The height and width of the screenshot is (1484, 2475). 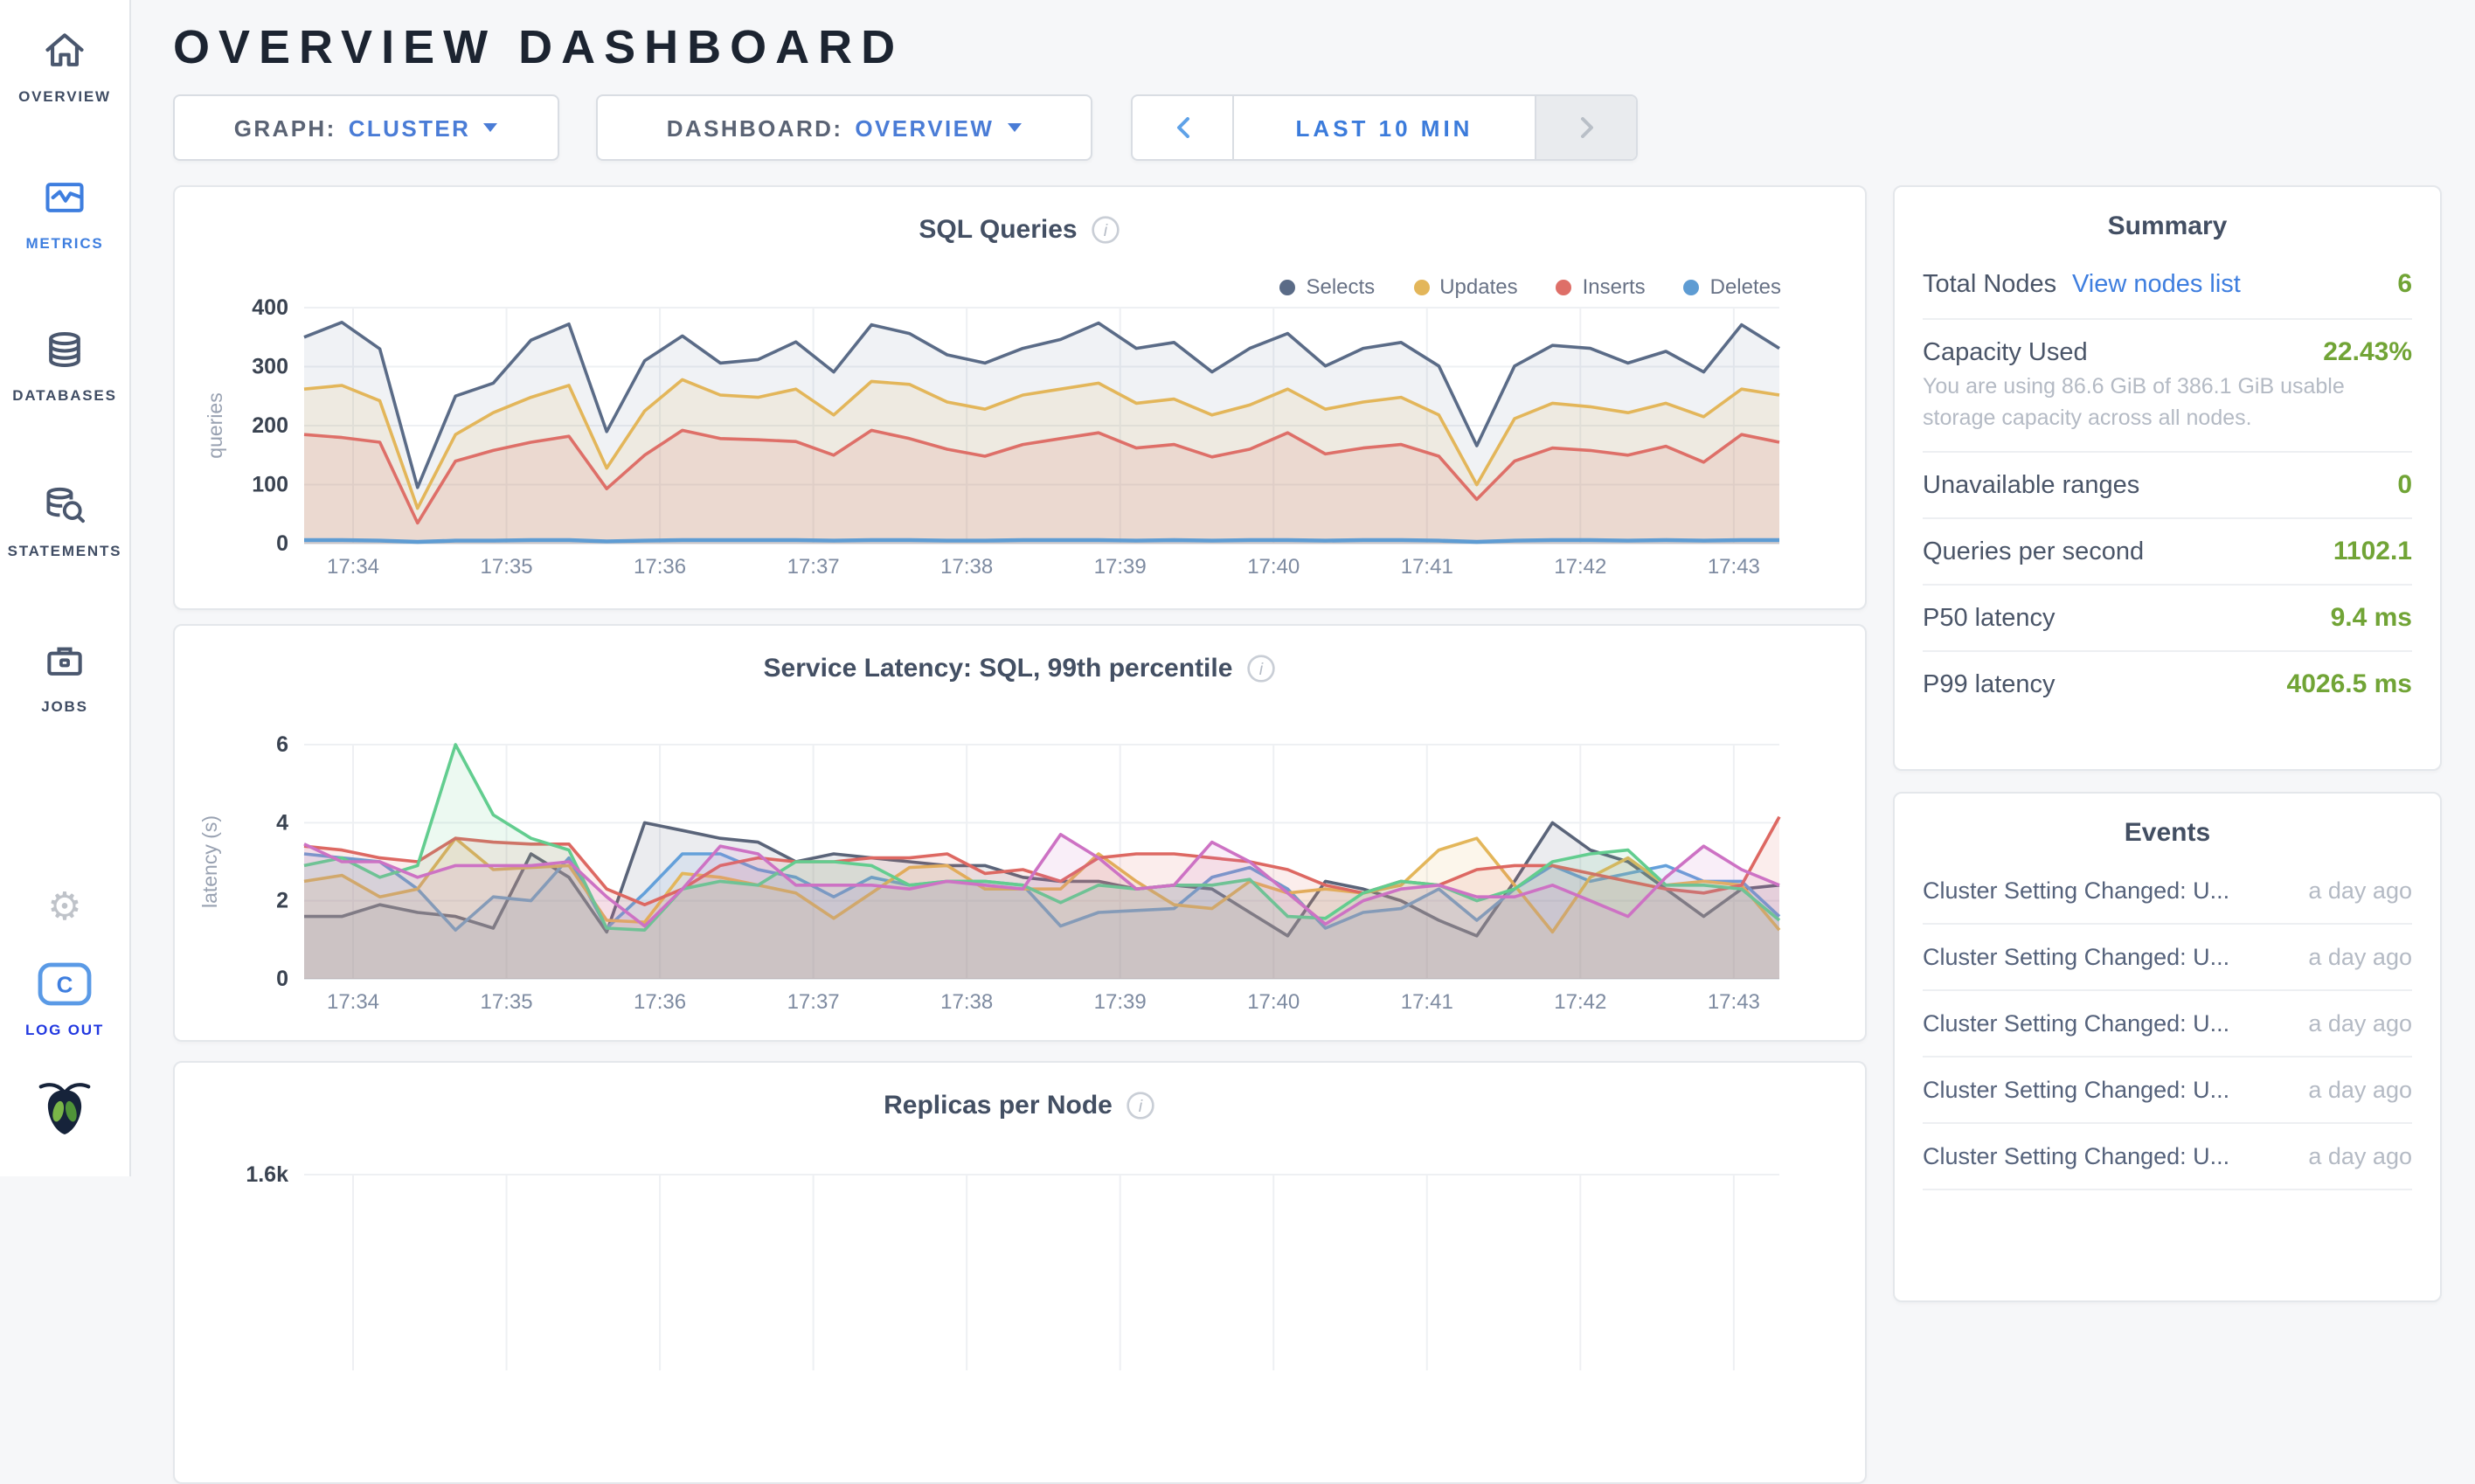 I want to click on chart-legend: Selects Updates Inserts Deletes, so click(x=1530, y=286).